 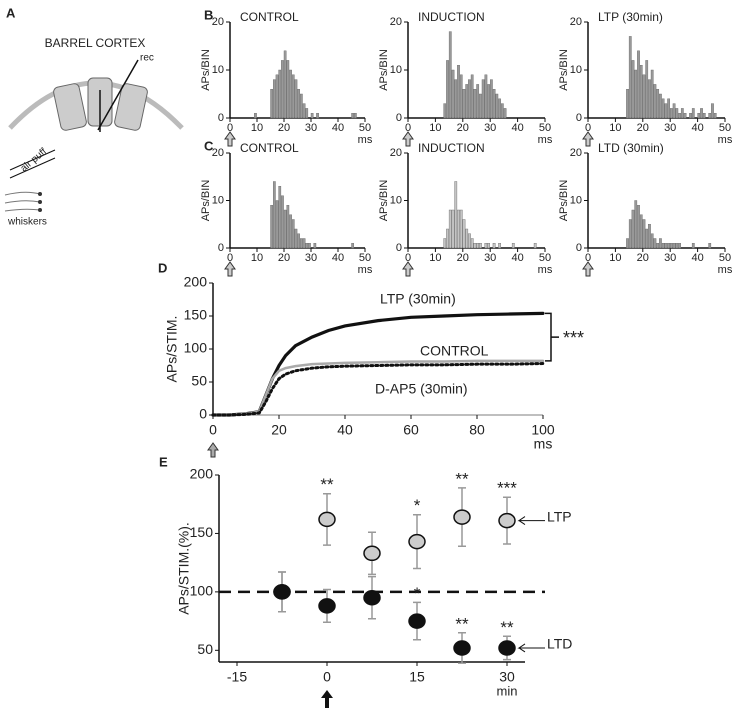 I want to click on bracket, so click(x=552, y=337).